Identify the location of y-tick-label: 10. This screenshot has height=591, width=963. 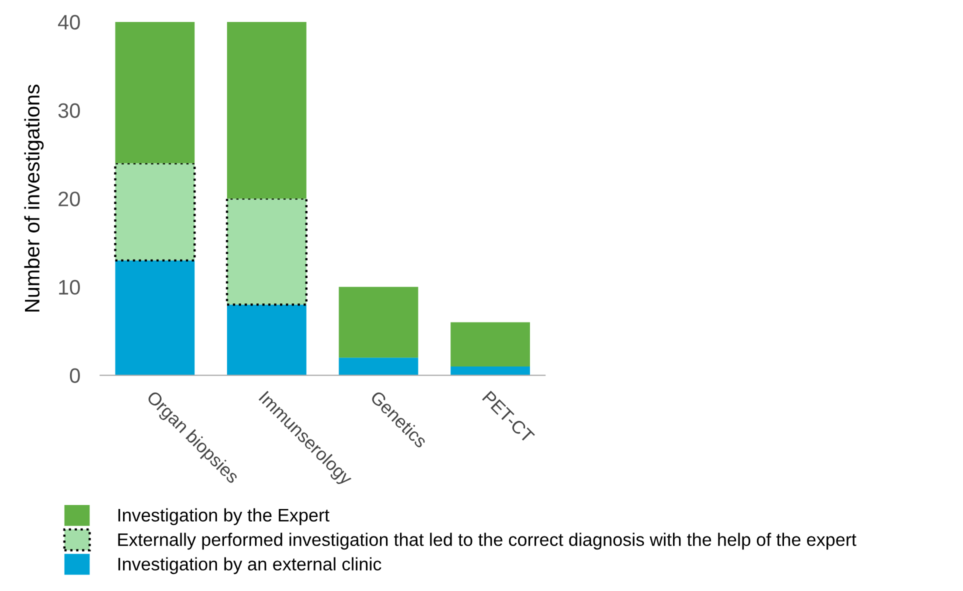
(69, 287).